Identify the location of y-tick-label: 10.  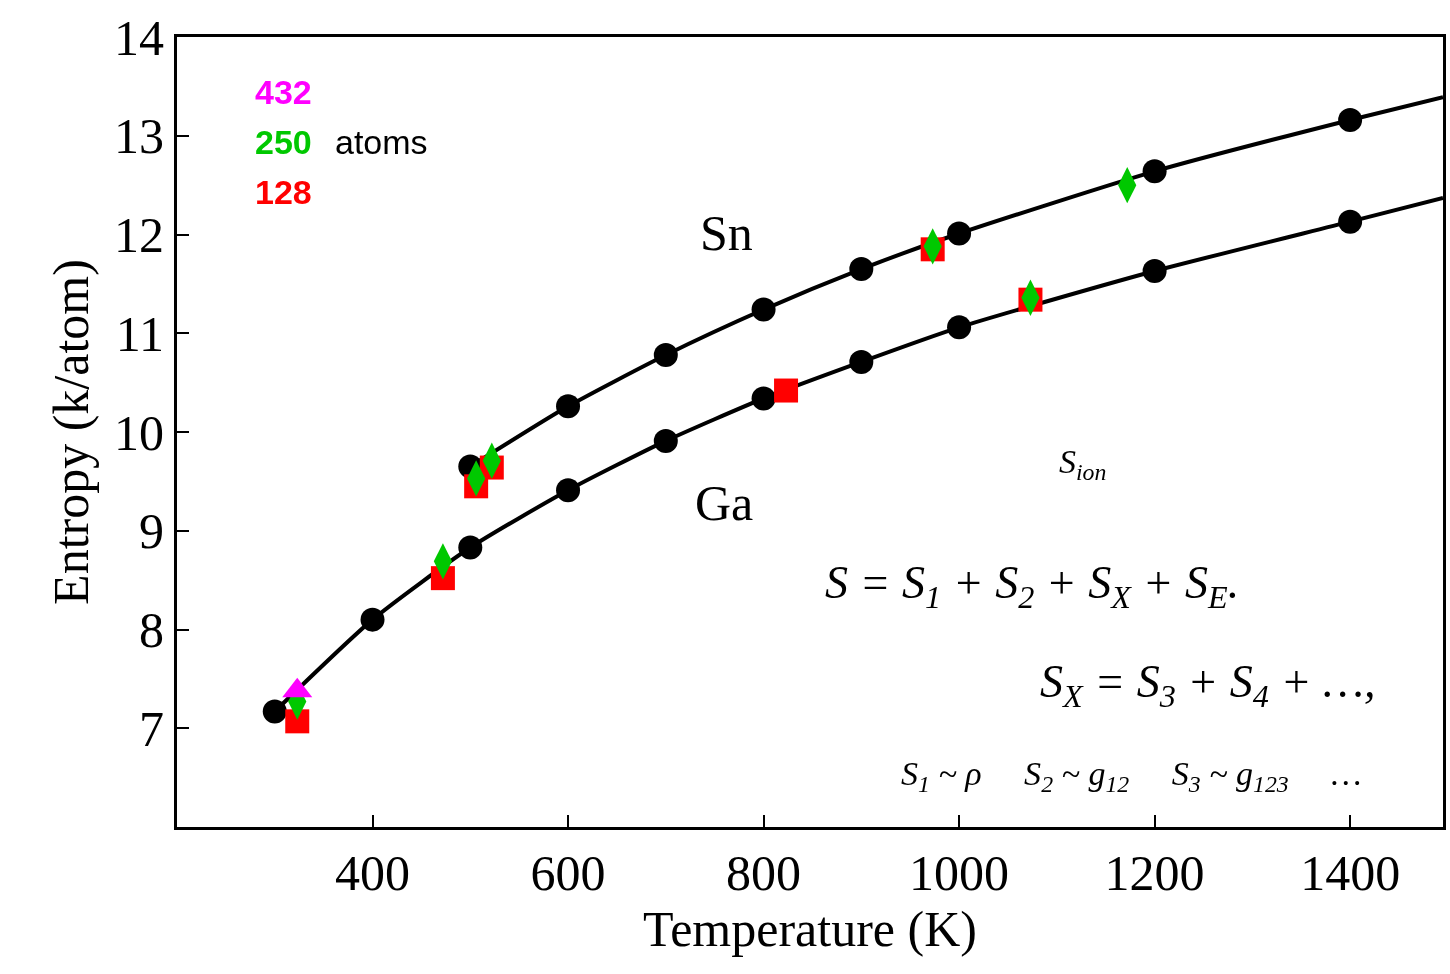
(139, 432).